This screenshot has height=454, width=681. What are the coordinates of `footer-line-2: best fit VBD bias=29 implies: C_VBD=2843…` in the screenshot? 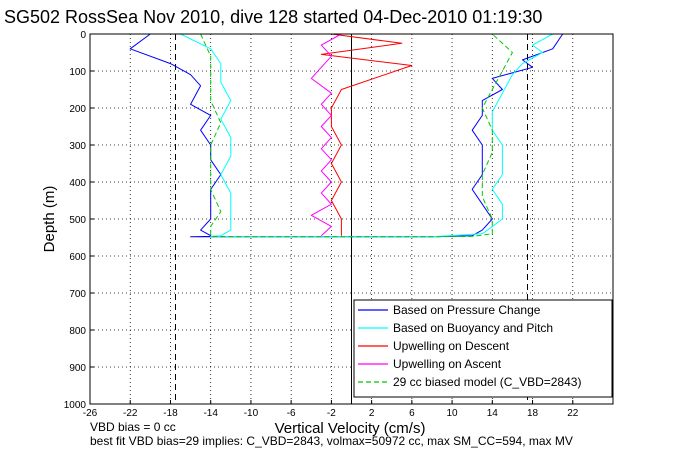 It's located at (331, 441).